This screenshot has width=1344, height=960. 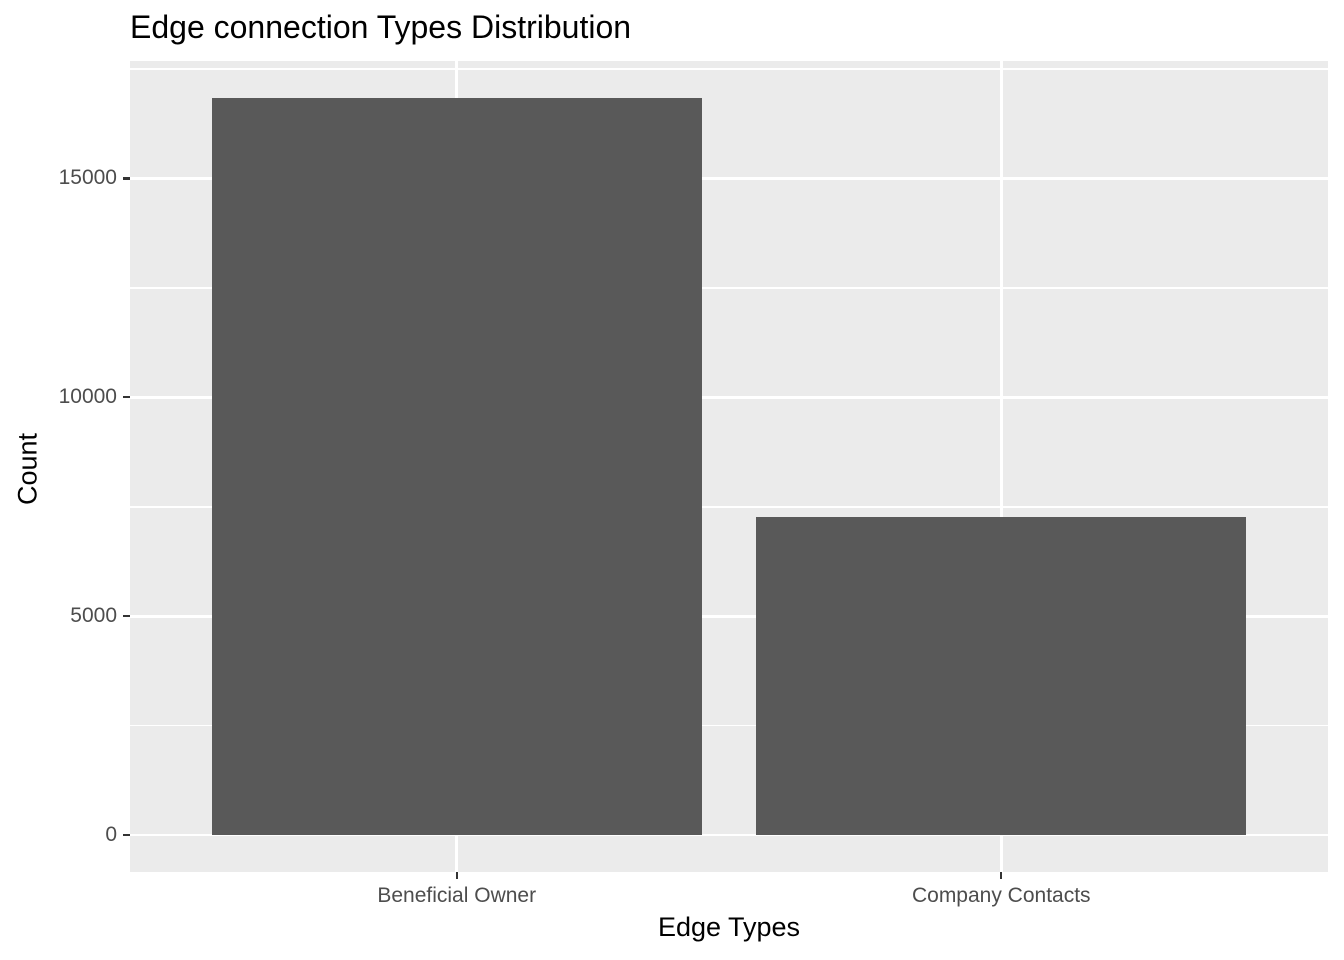 I want to click on y-tick-label: 0, so click(x=111, y=835).